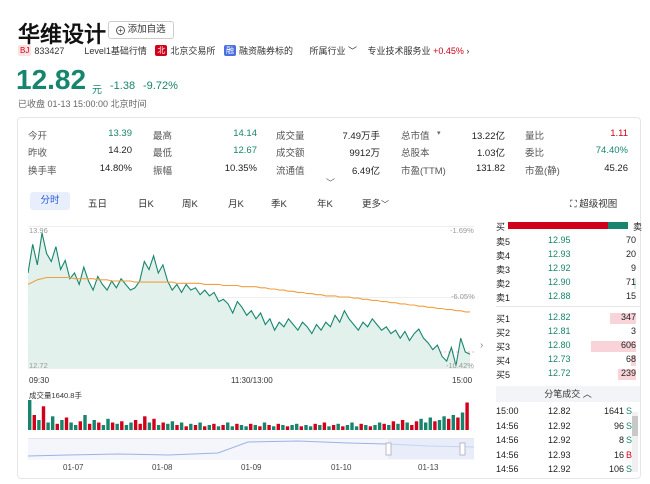  I want to click on volume-depth-bar, so click(613, 346).